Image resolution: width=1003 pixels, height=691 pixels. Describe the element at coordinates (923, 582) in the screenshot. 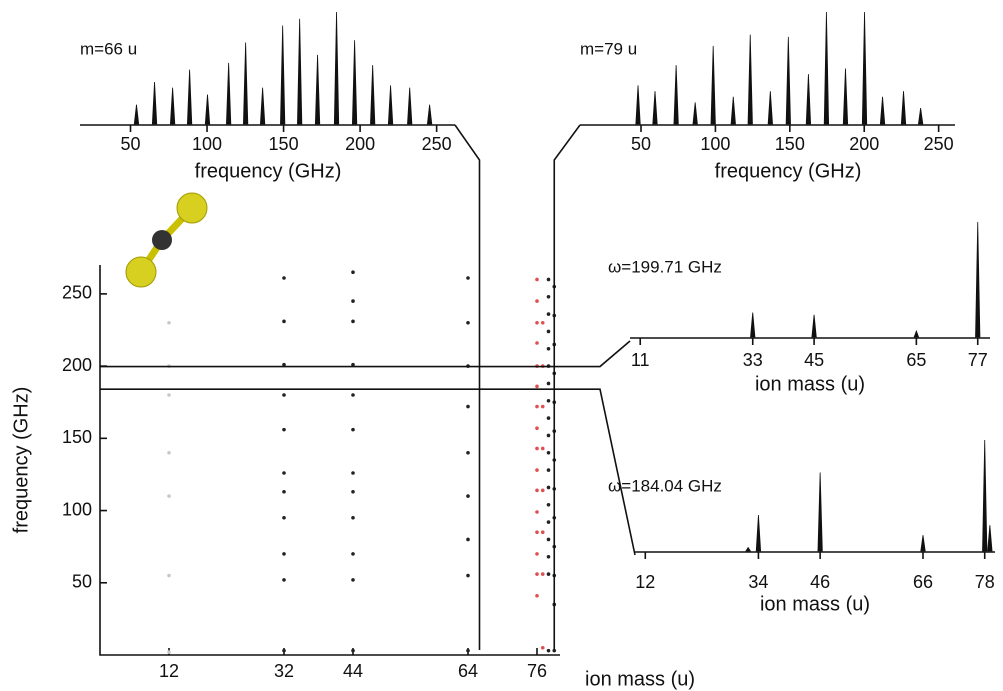

I see `x-tick-label: 66` at that location.